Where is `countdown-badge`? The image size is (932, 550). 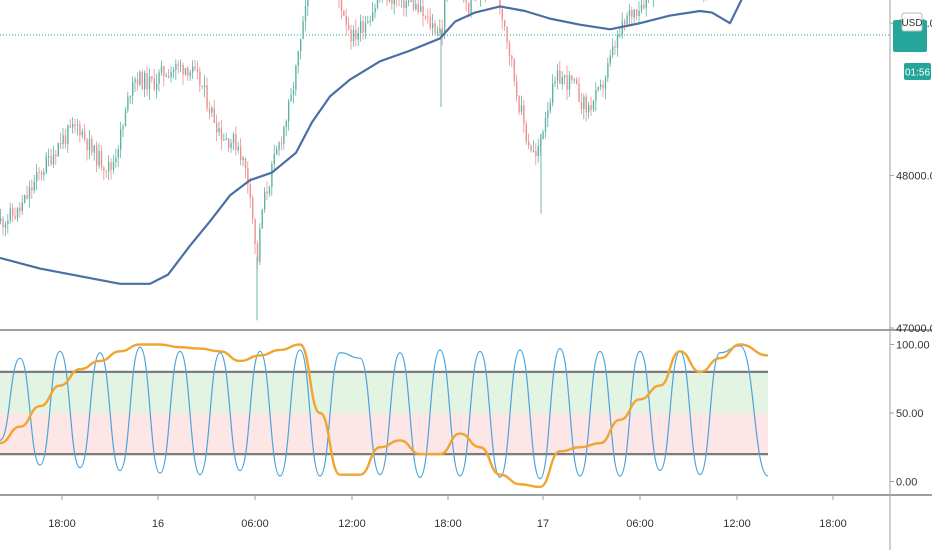 countdown-badge is located at coordinates (917, 71).